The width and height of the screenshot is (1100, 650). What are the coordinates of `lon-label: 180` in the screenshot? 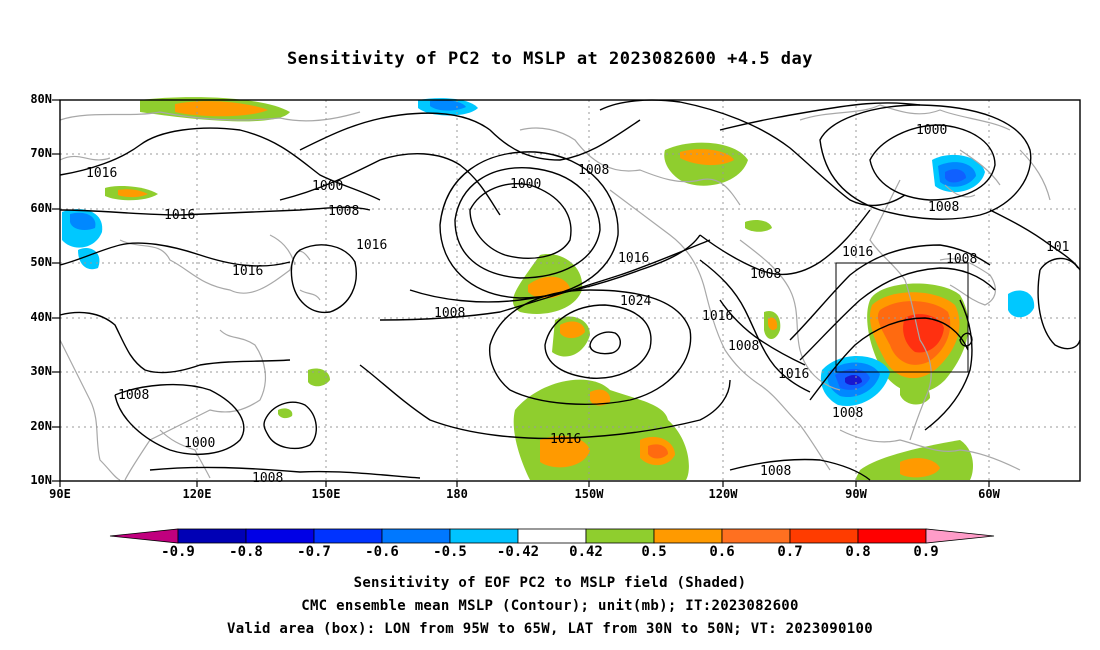 It's located at (457, 494).